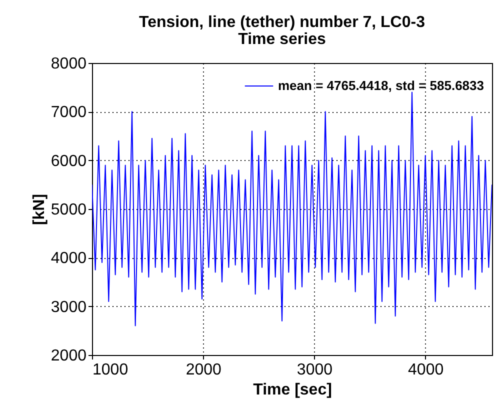 This screenshot has height=417, width=494. I want to click on y-axis-title: [kN], so click(39, 210).